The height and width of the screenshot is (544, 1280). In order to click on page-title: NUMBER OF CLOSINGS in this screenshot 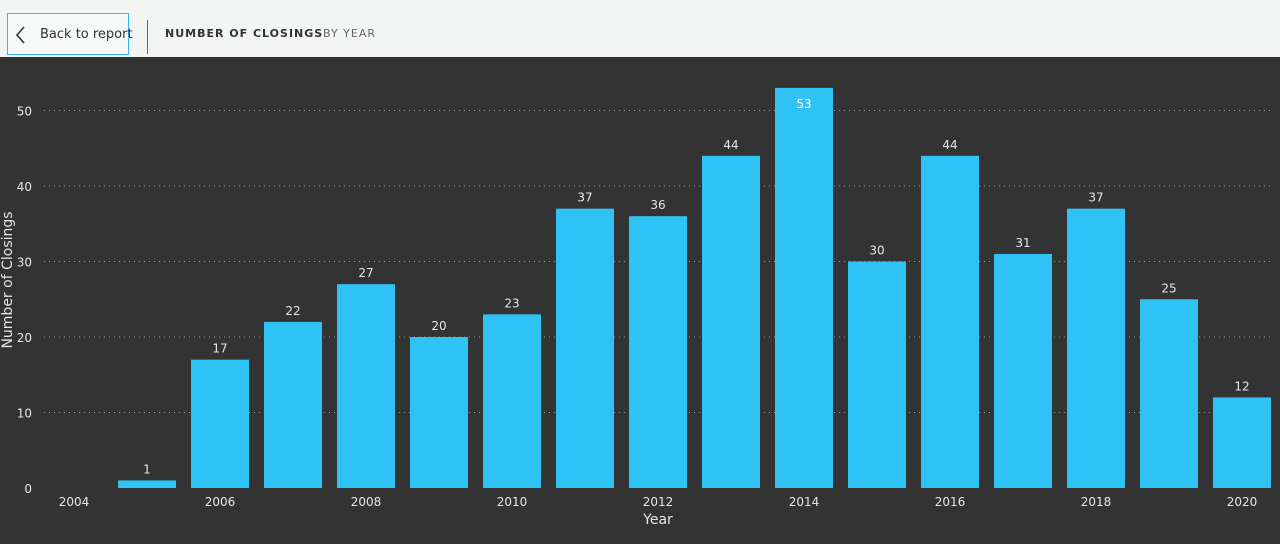, I will do `click(244, 33)`.